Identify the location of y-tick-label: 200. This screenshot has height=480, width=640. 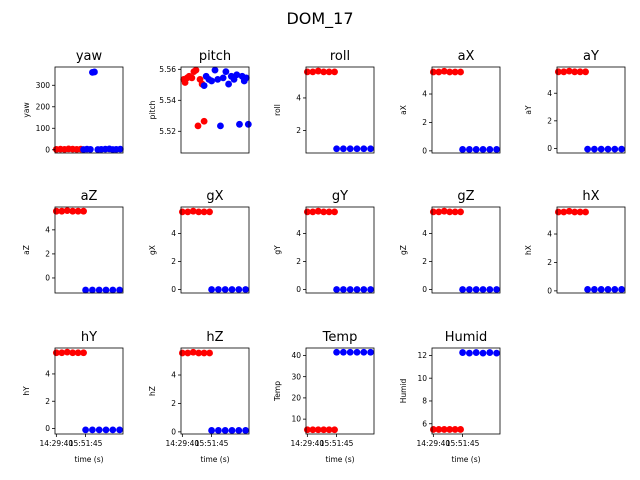
(43, 106).